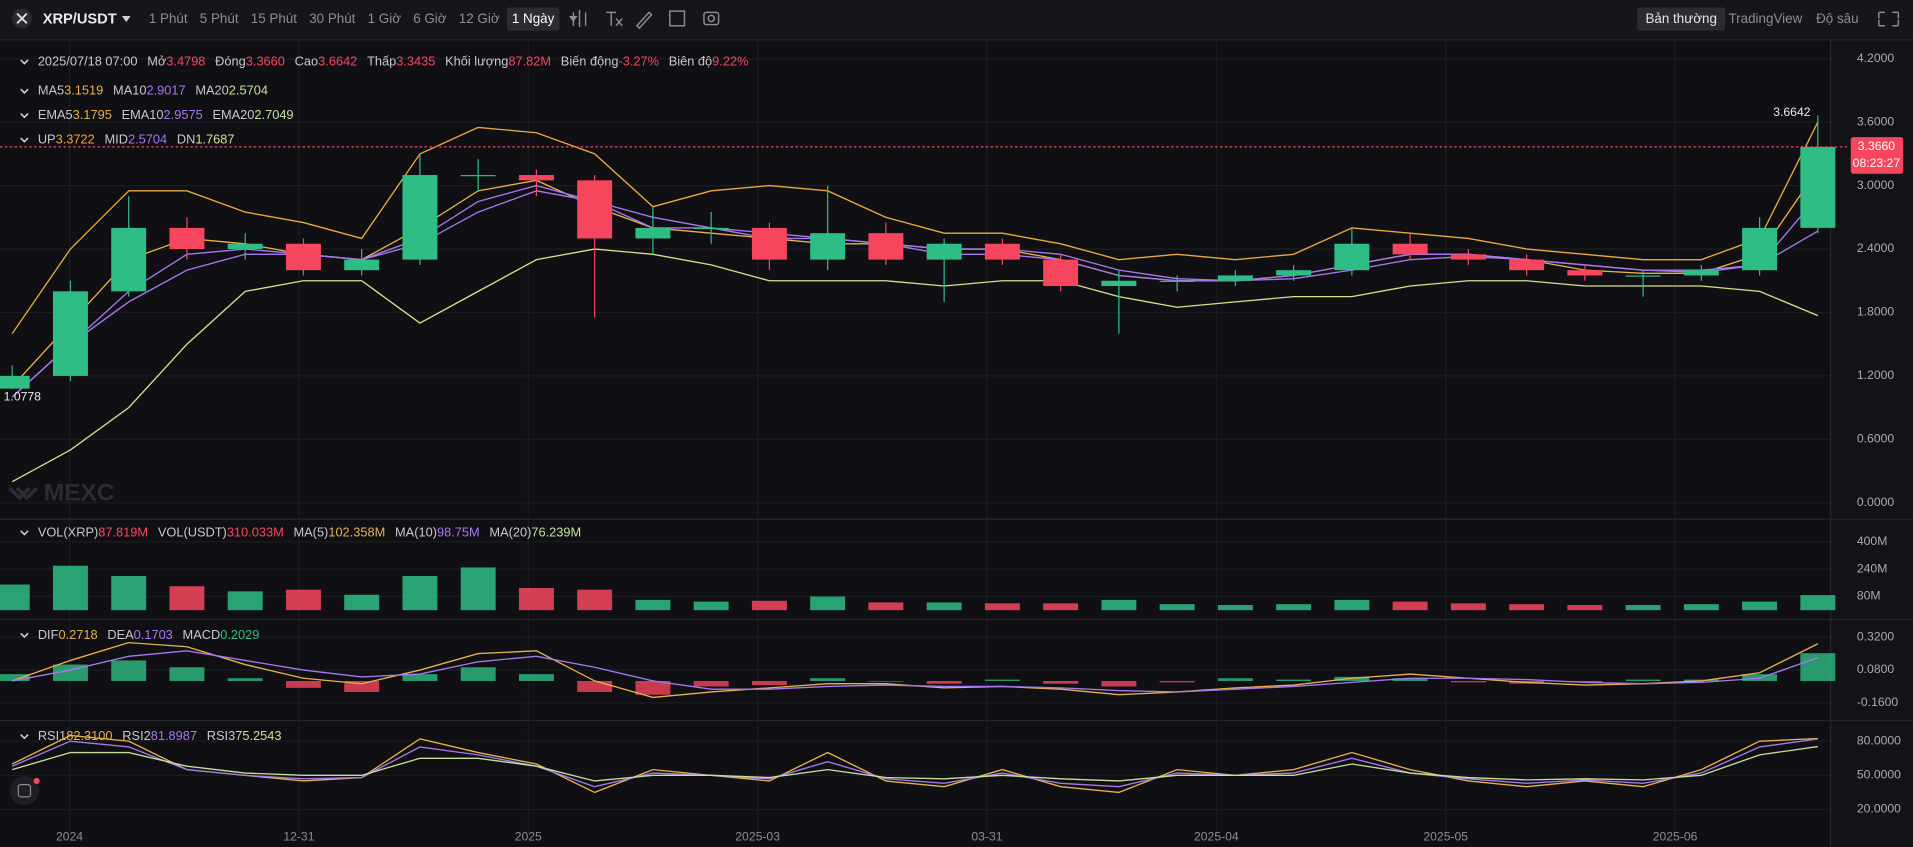 Image resolution: width=1913 pixels, height=847 pixels. I want to click on y-tick-label: 0.0800, so click(1875, 669).